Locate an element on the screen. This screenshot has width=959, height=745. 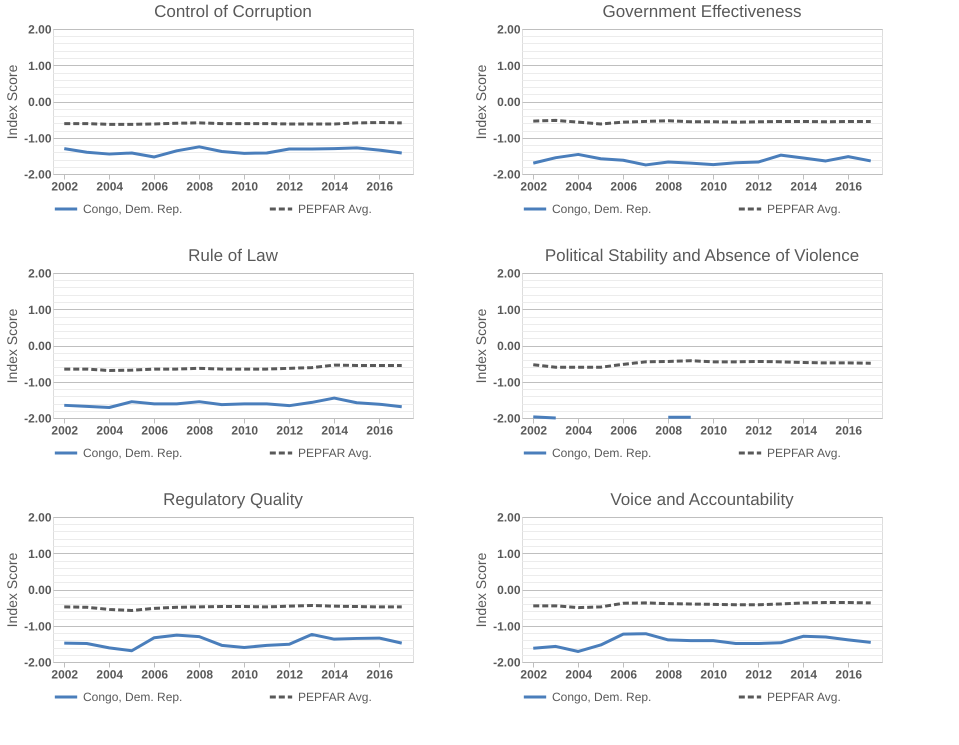
chart-title: Government Effectiveness is located at coordinates (702, 11).